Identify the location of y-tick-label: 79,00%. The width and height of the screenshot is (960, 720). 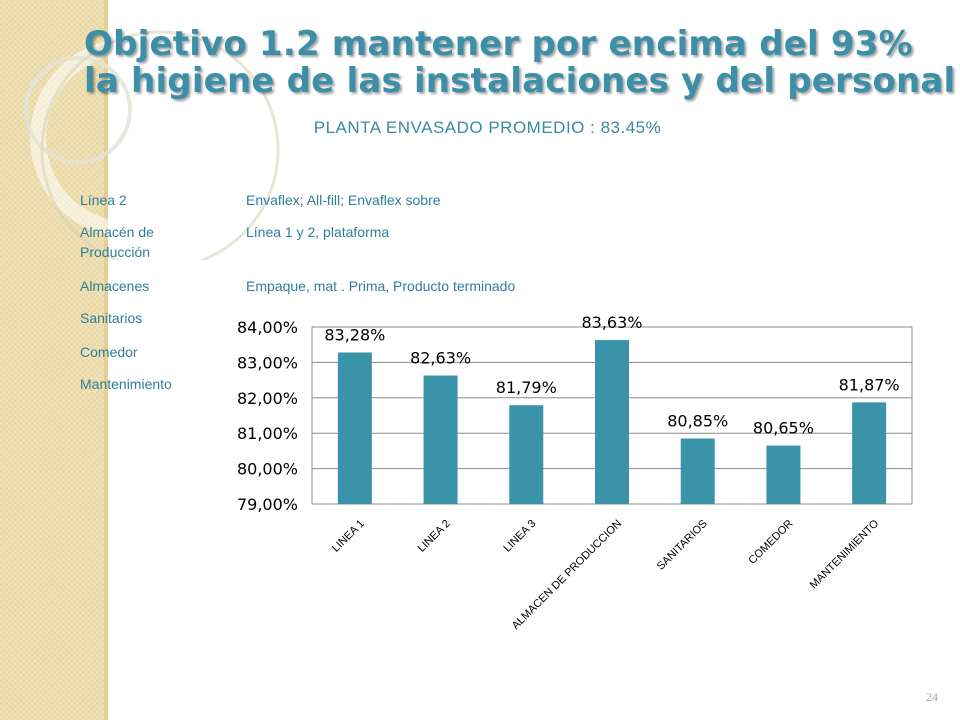
(267, 504).